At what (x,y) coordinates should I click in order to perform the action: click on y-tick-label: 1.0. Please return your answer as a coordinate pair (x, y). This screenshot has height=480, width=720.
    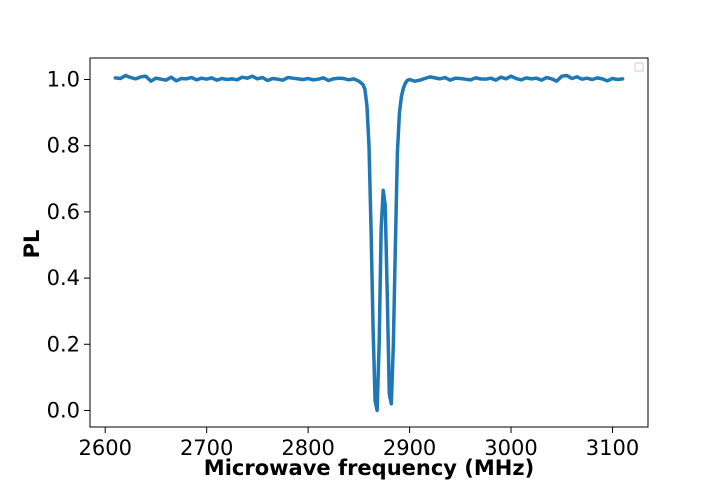
    Looking at the image, I should click on (63, 80).